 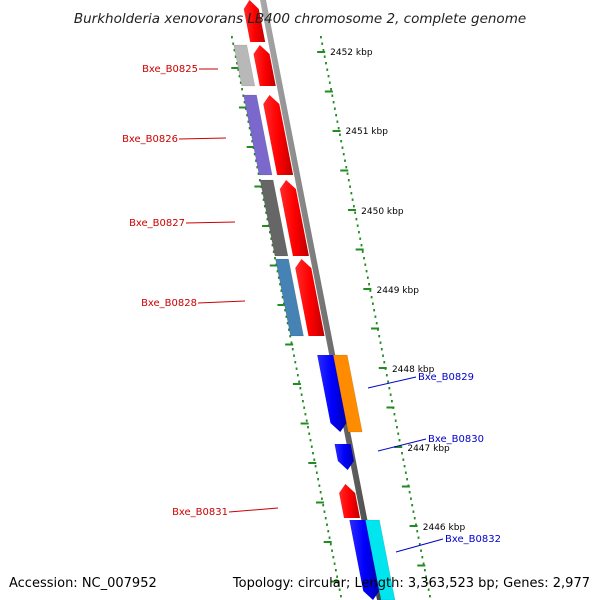 What do you see at coordinates (444, 528) in the screenshot?
I see `scale-label: 2446 kbp` at bounding box center [444, 528].